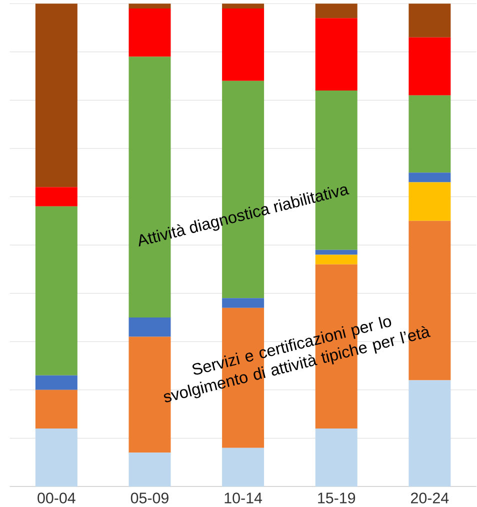  What do you see at coordinates (244, 216) in the screenshot?
I see `annotation: Attività diagnostica riabilitativa` at bounding box center [244, 216].